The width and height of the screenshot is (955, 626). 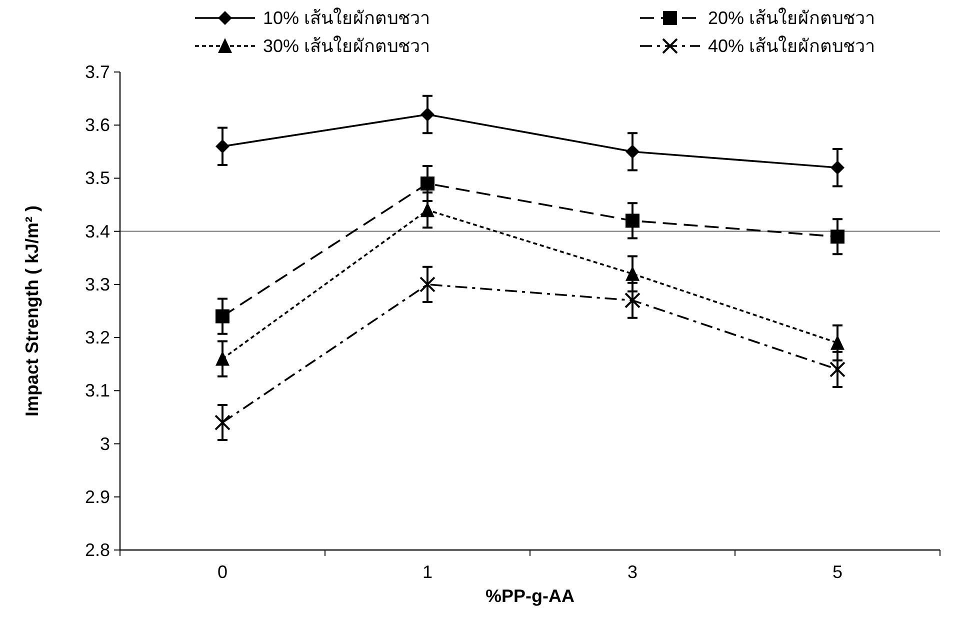 What do you see at coordinates (97, 390) in the screenshot?
I see `y-tick-label: 3.1` at bounding box center [97, 390].